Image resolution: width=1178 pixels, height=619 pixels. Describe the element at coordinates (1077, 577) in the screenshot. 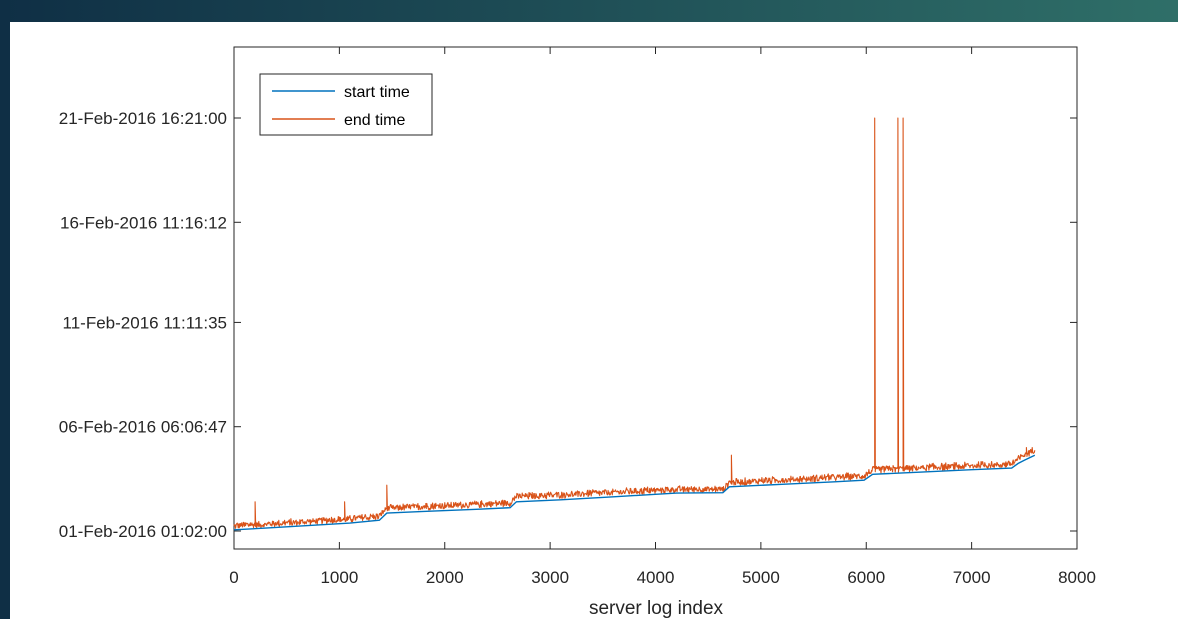

I see `x-tick-label: 8000` at that location.